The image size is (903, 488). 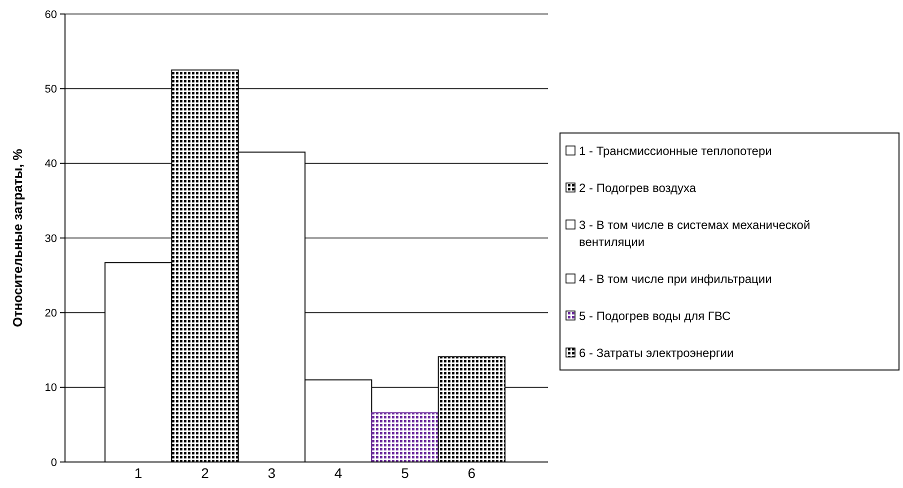 What do you see at coordinates (637, 188) in the screenshot?
I see `legend-label: 2 - Подогрев воздуха` at bounding box center [637, 188].